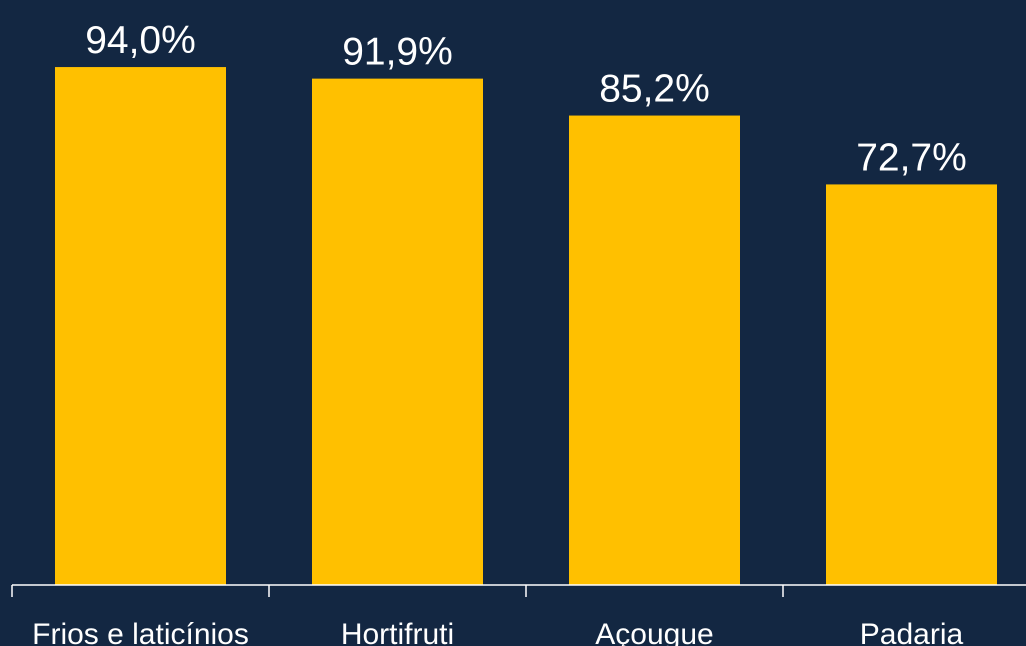  I want to click on category-label-1: Frios e laticínios, so click(140, 632).